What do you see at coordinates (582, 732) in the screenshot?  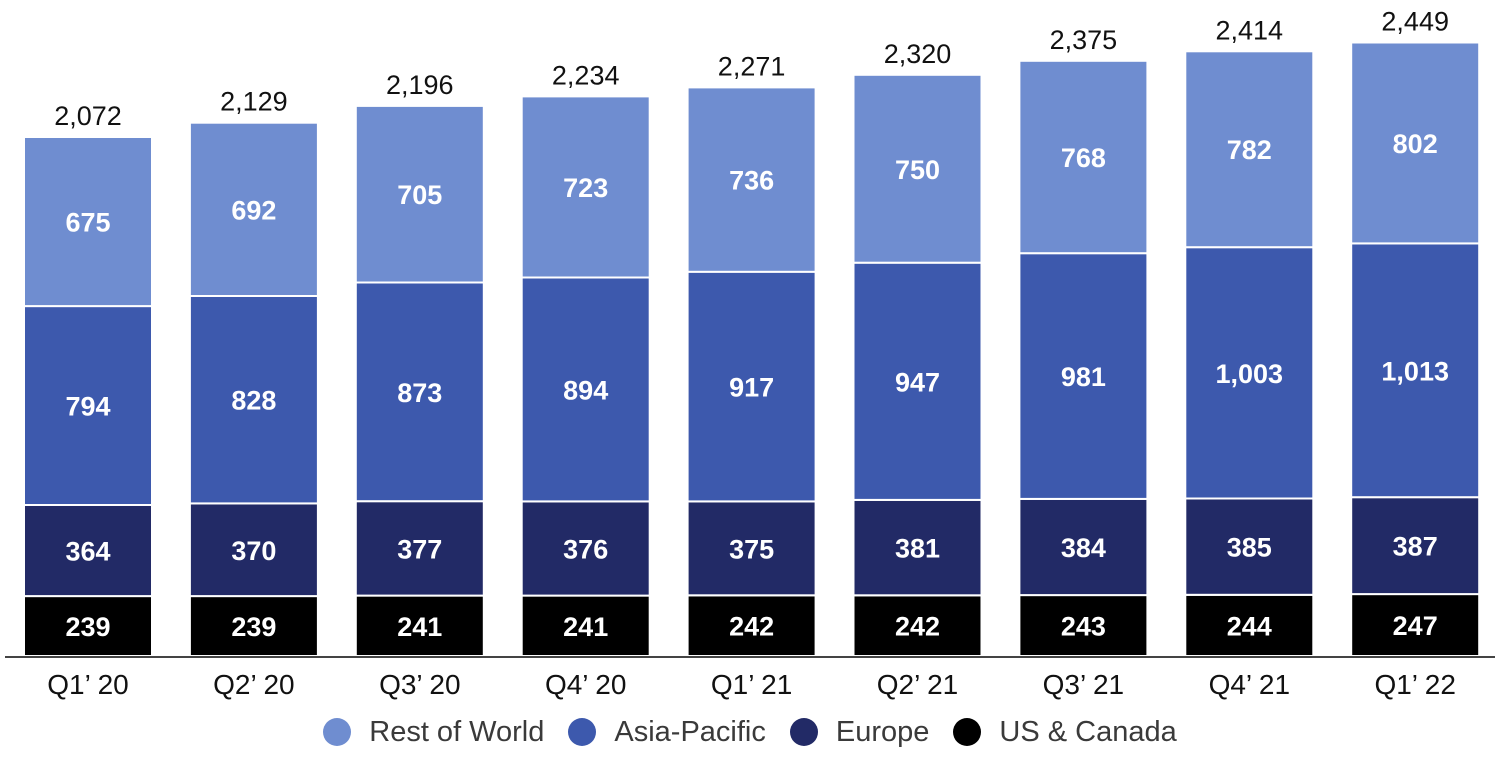 I see `legend-swatch-asia-pacific` at bounding box center [582, 732].